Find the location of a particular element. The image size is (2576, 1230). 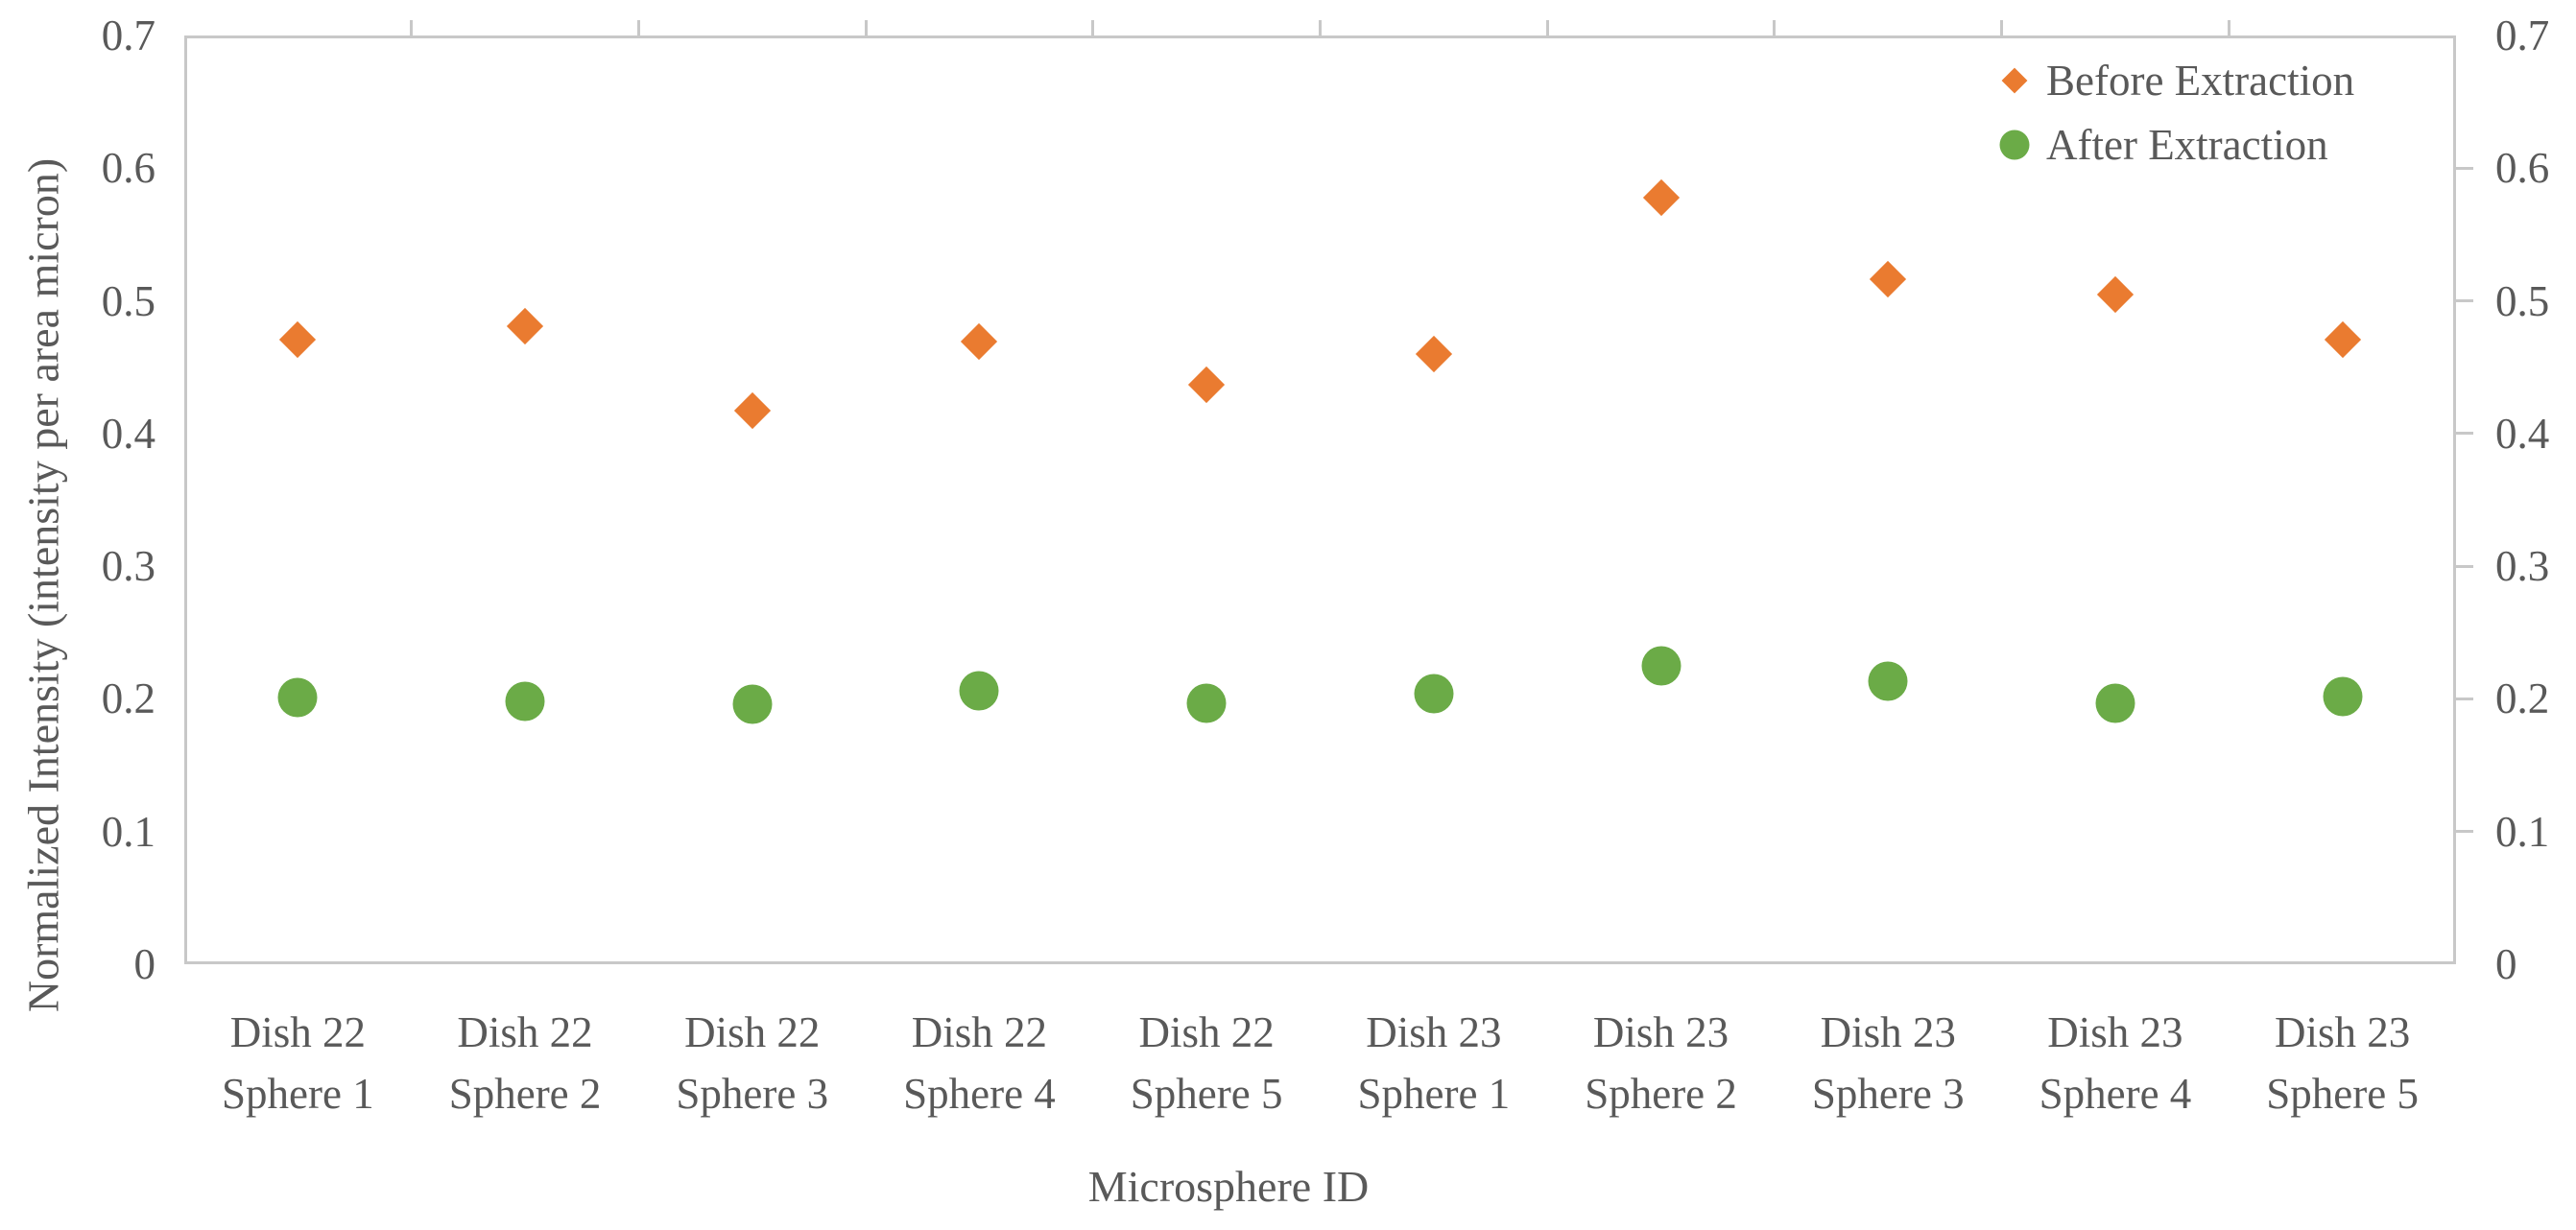

y-tick-label-left: 0.5 is located at coordinates (128, 300).